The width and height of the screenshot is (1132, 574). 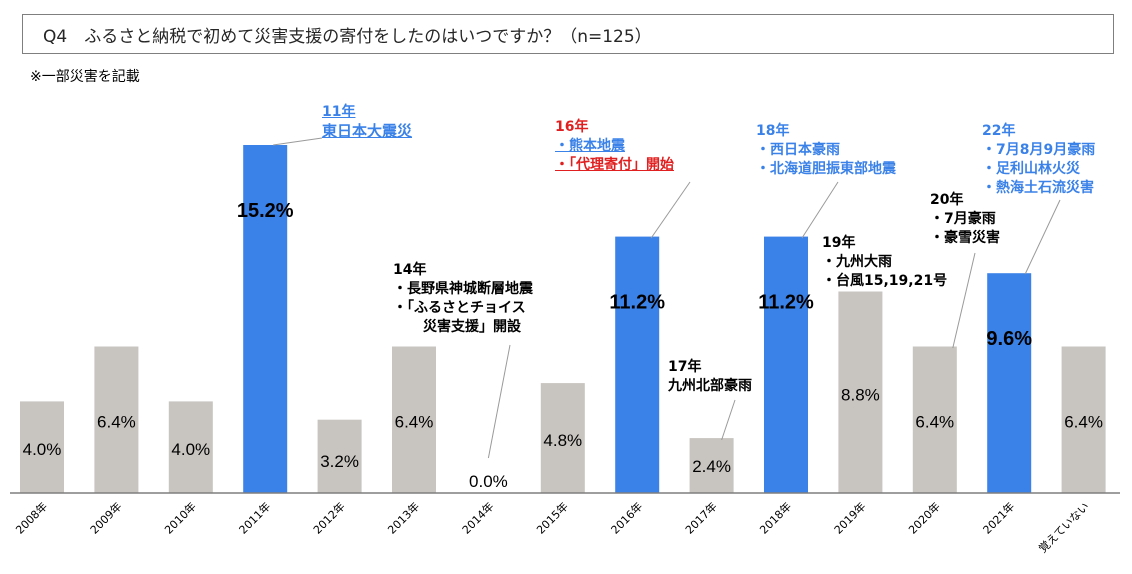 I want to click on category-label-2010年: 2010年, so click(x=179, y=517).